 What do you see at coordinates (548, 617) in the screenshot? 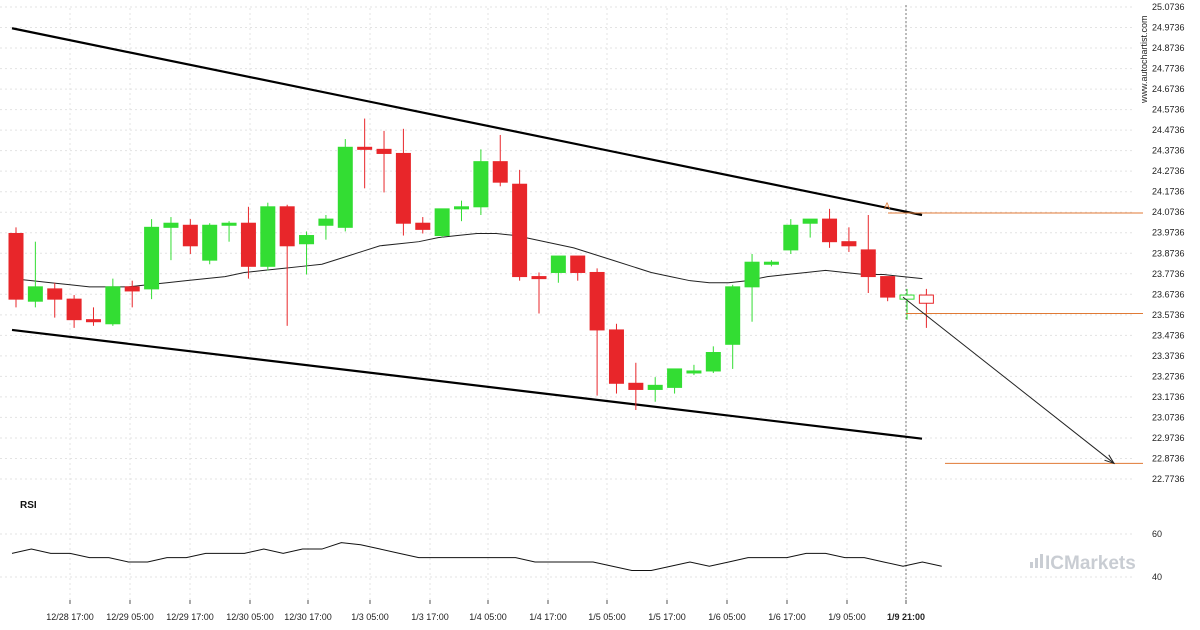
I see `x-tick-label: 1/4 17:00` at bounding box center [548, 617].